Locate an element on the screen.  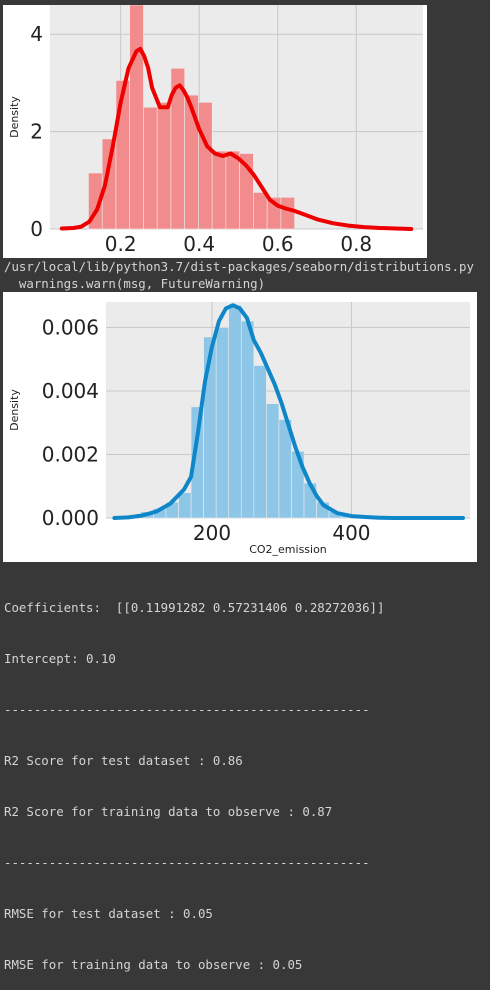
x-tick-label: 0.4 is located at coordinates (199, 244).